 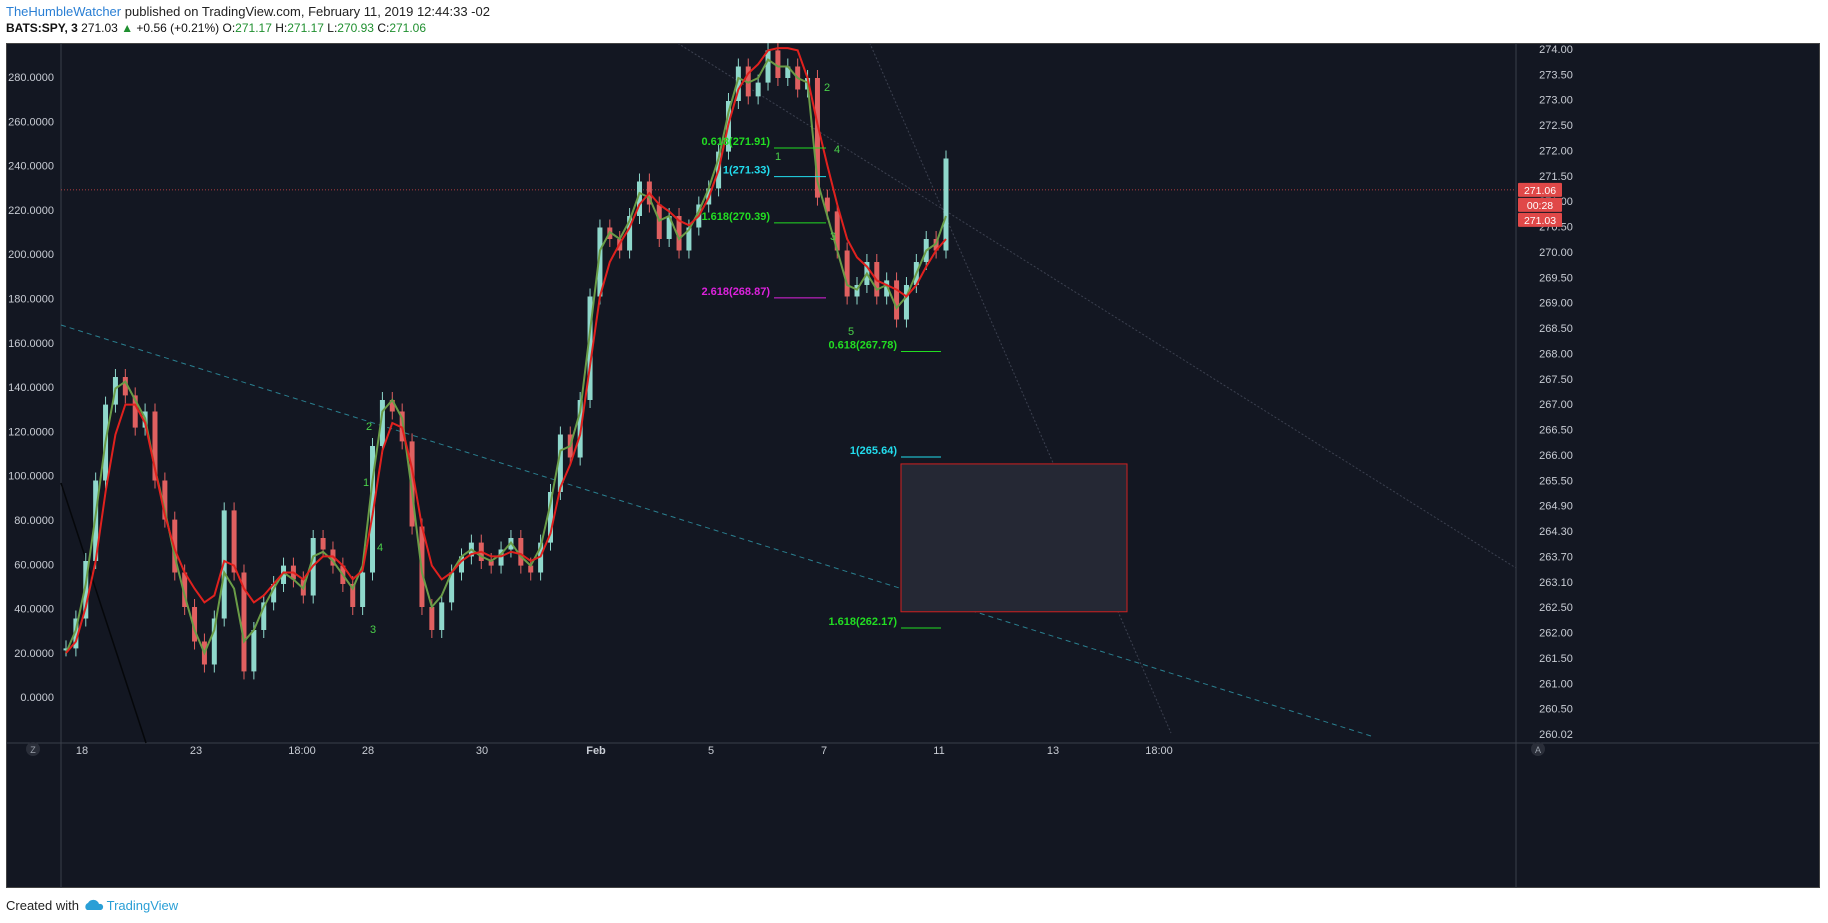 I want to click on fib-level-label: 1.618(262.17), so click(x=863, y=622).